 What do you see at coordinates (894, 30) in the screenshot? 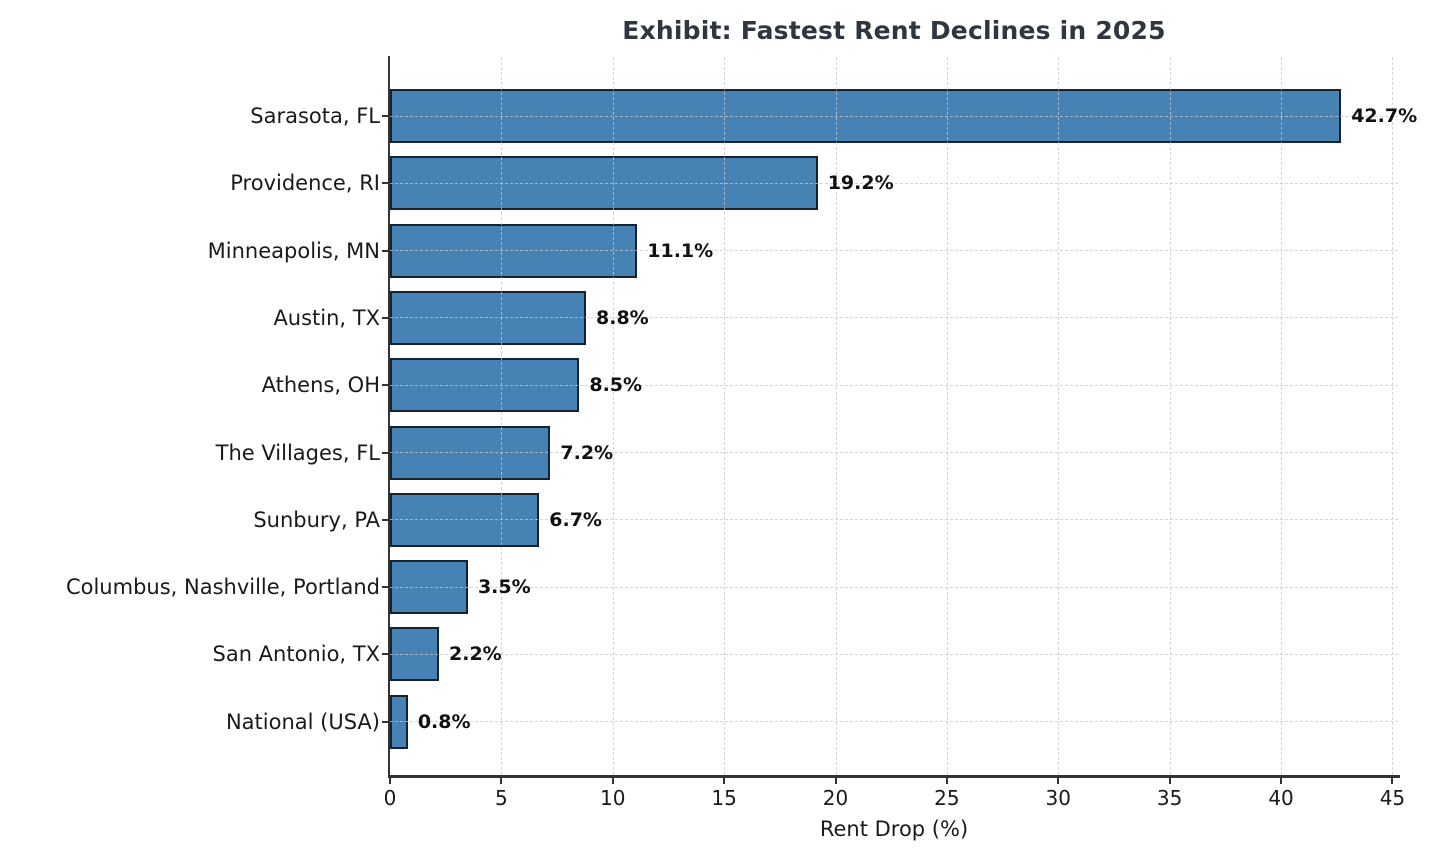
I see `chart-title: Exhibit: Fastest Rent Declines in 2025` at bounding box center [894, 30].